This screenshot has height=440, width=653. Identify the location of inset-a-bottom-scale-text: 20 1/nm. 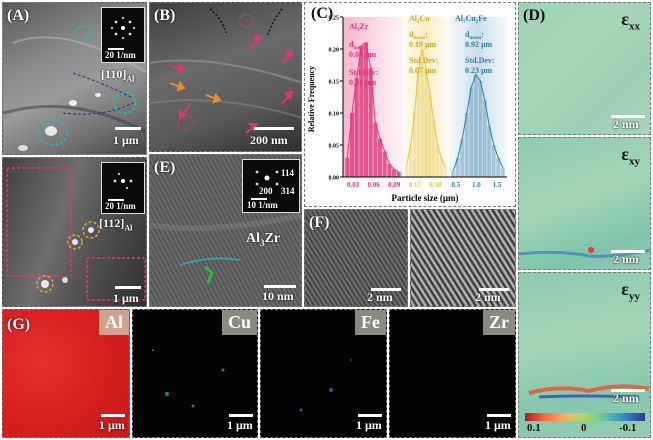
(120, 206).